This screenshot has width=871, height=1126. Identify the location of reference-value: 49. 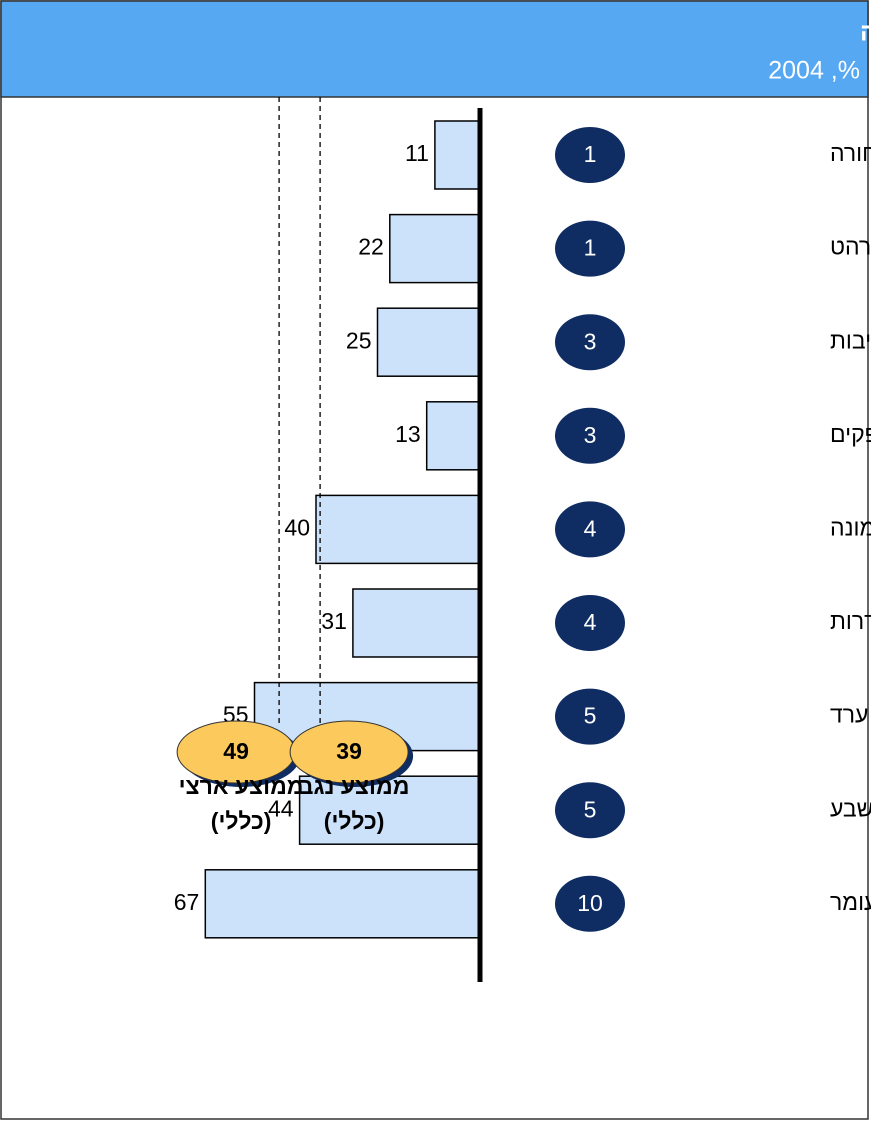
(236, 751).